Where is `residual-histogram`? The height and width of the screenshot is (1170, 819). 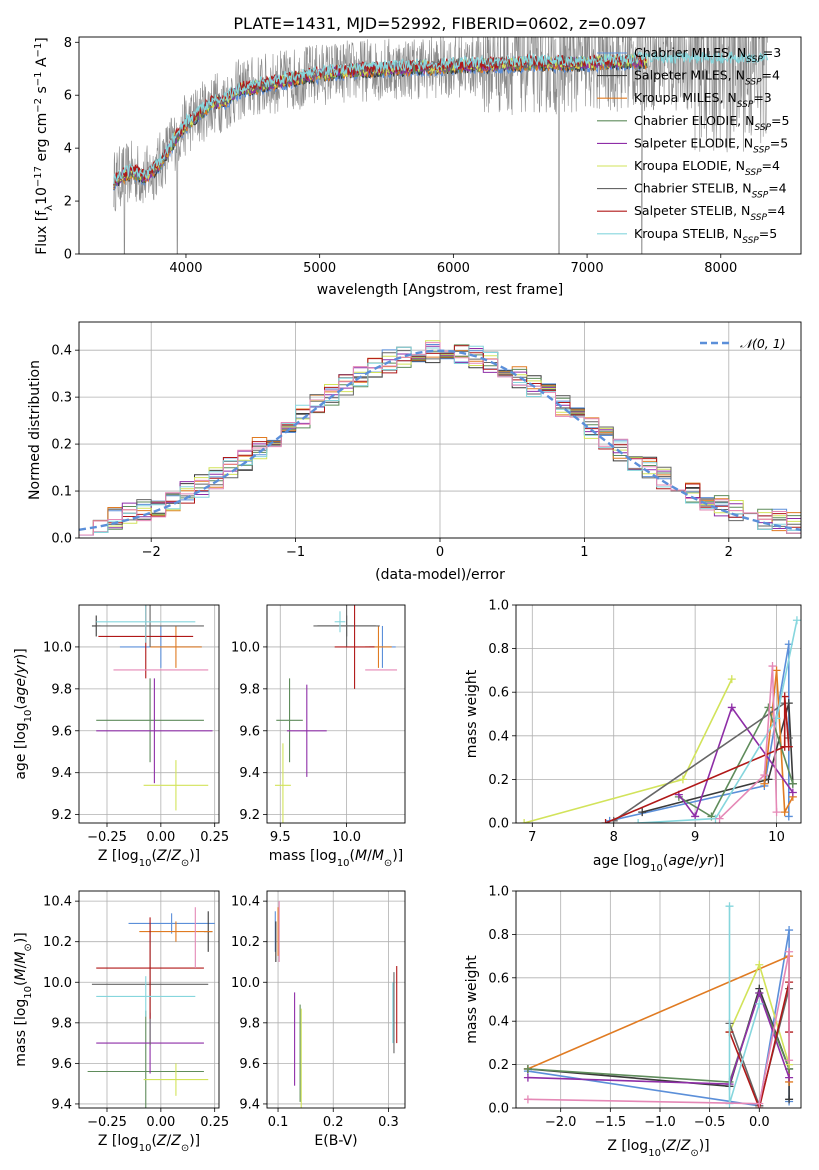
residual-histogram is located at coordinates (440, 439).